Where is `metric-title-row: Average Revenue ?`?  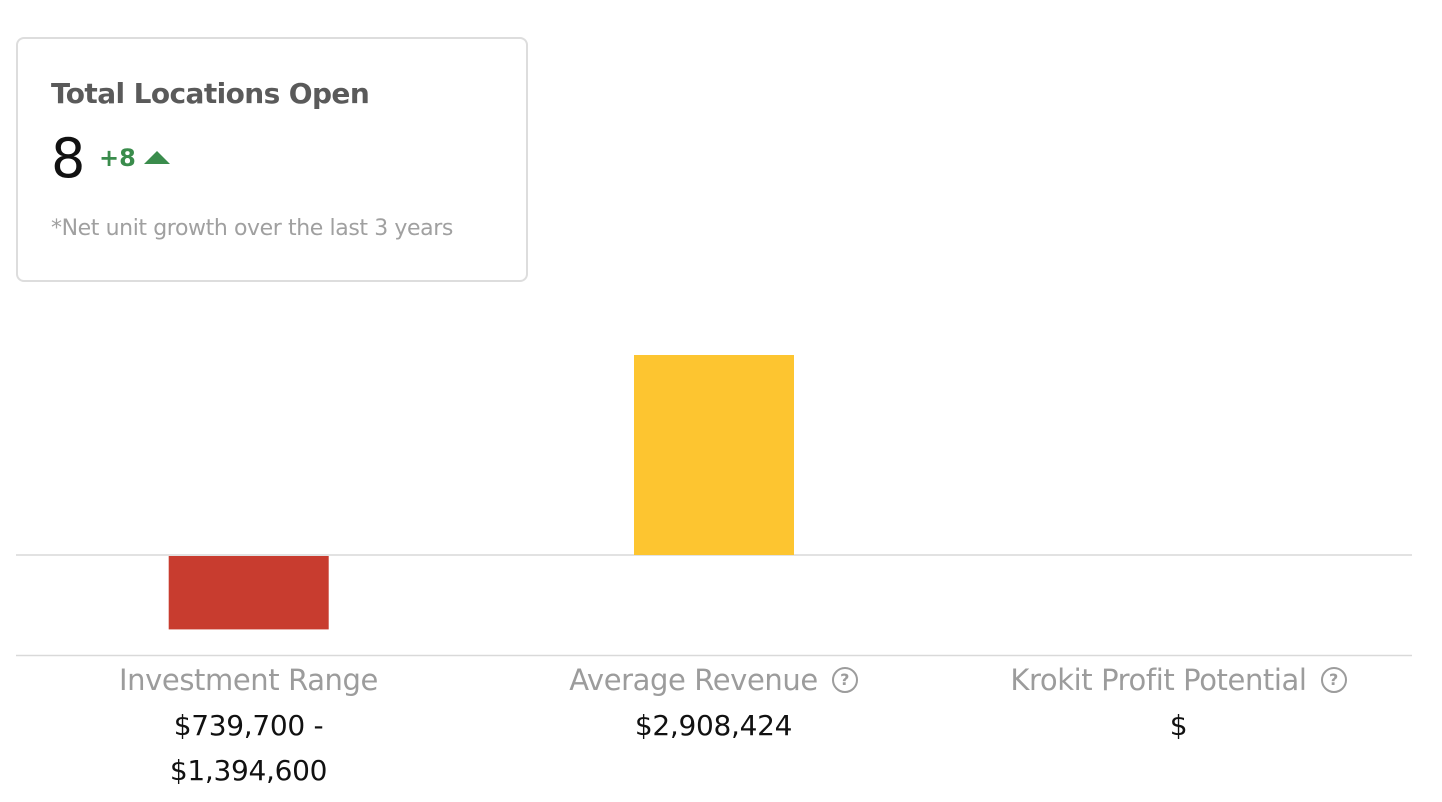 metric-title-row: Average Revenue ? is located at coordinates (713, 680).